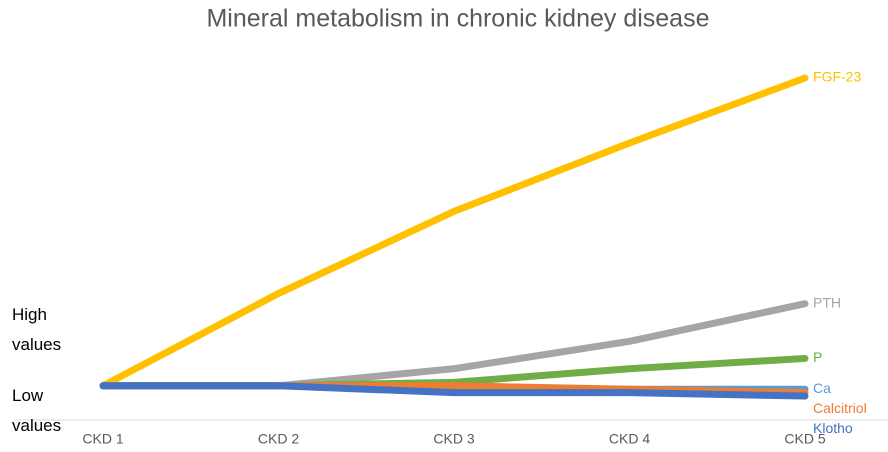  Describe the element at coordinates (102, 439) in the screenshot. I see `x-tick-label: CKD 1` at that location.